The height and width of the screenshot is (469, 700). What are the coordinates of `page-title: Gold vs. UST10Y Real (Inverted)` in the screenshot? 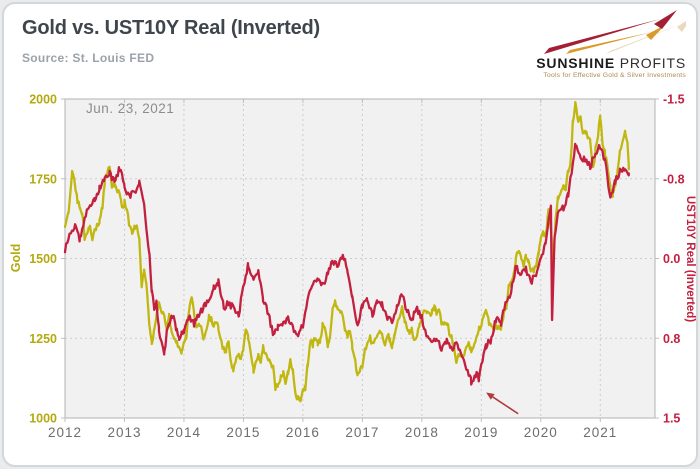 It's located at (171, 28).